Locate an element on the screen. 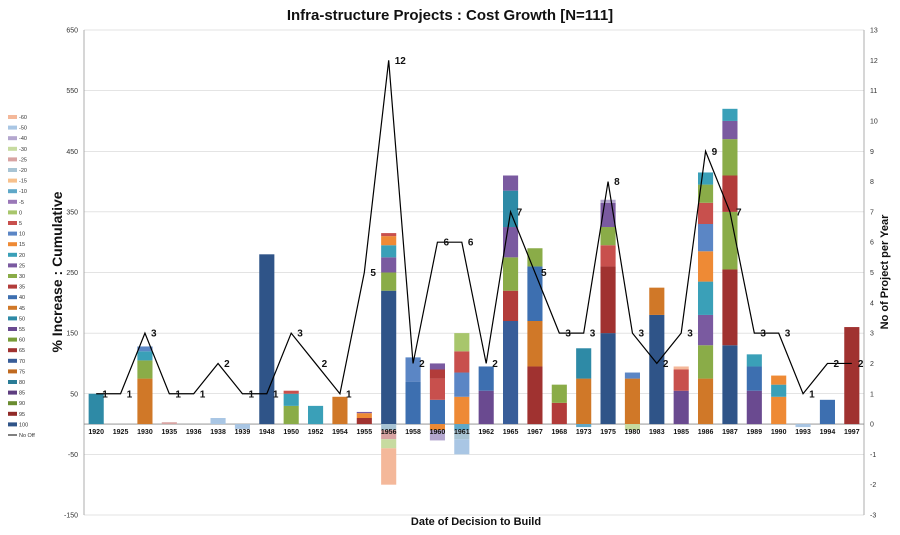 The width and height of the screenshot is (900, 535). legend-label: No Off is located at coordinates (27, 436).